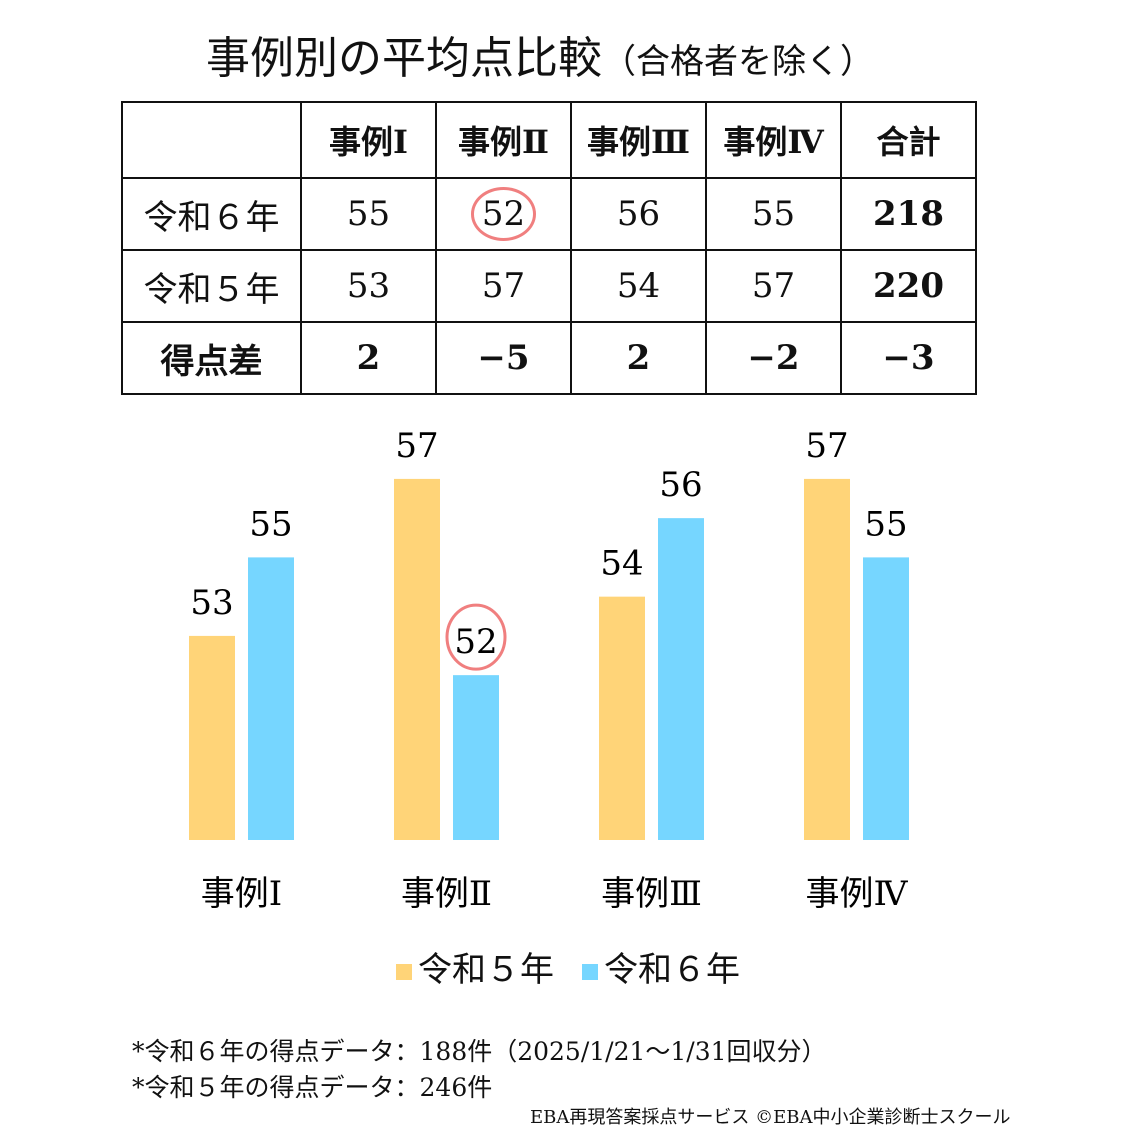 This screenshot has width=1146, height=1146. I want to click on subtitle: （合格者を除く）, so click(738, 62).